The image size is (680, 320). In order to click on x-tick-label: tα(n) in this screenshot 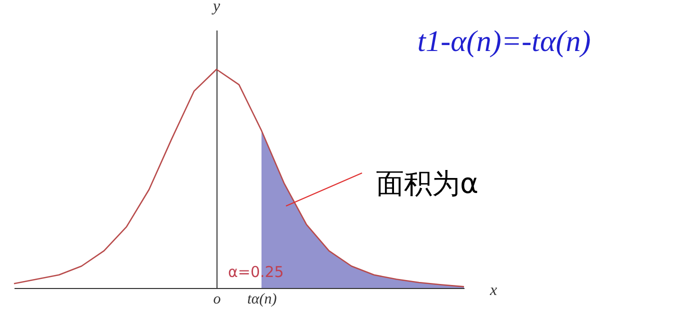, I will do `click(262, 300)`.